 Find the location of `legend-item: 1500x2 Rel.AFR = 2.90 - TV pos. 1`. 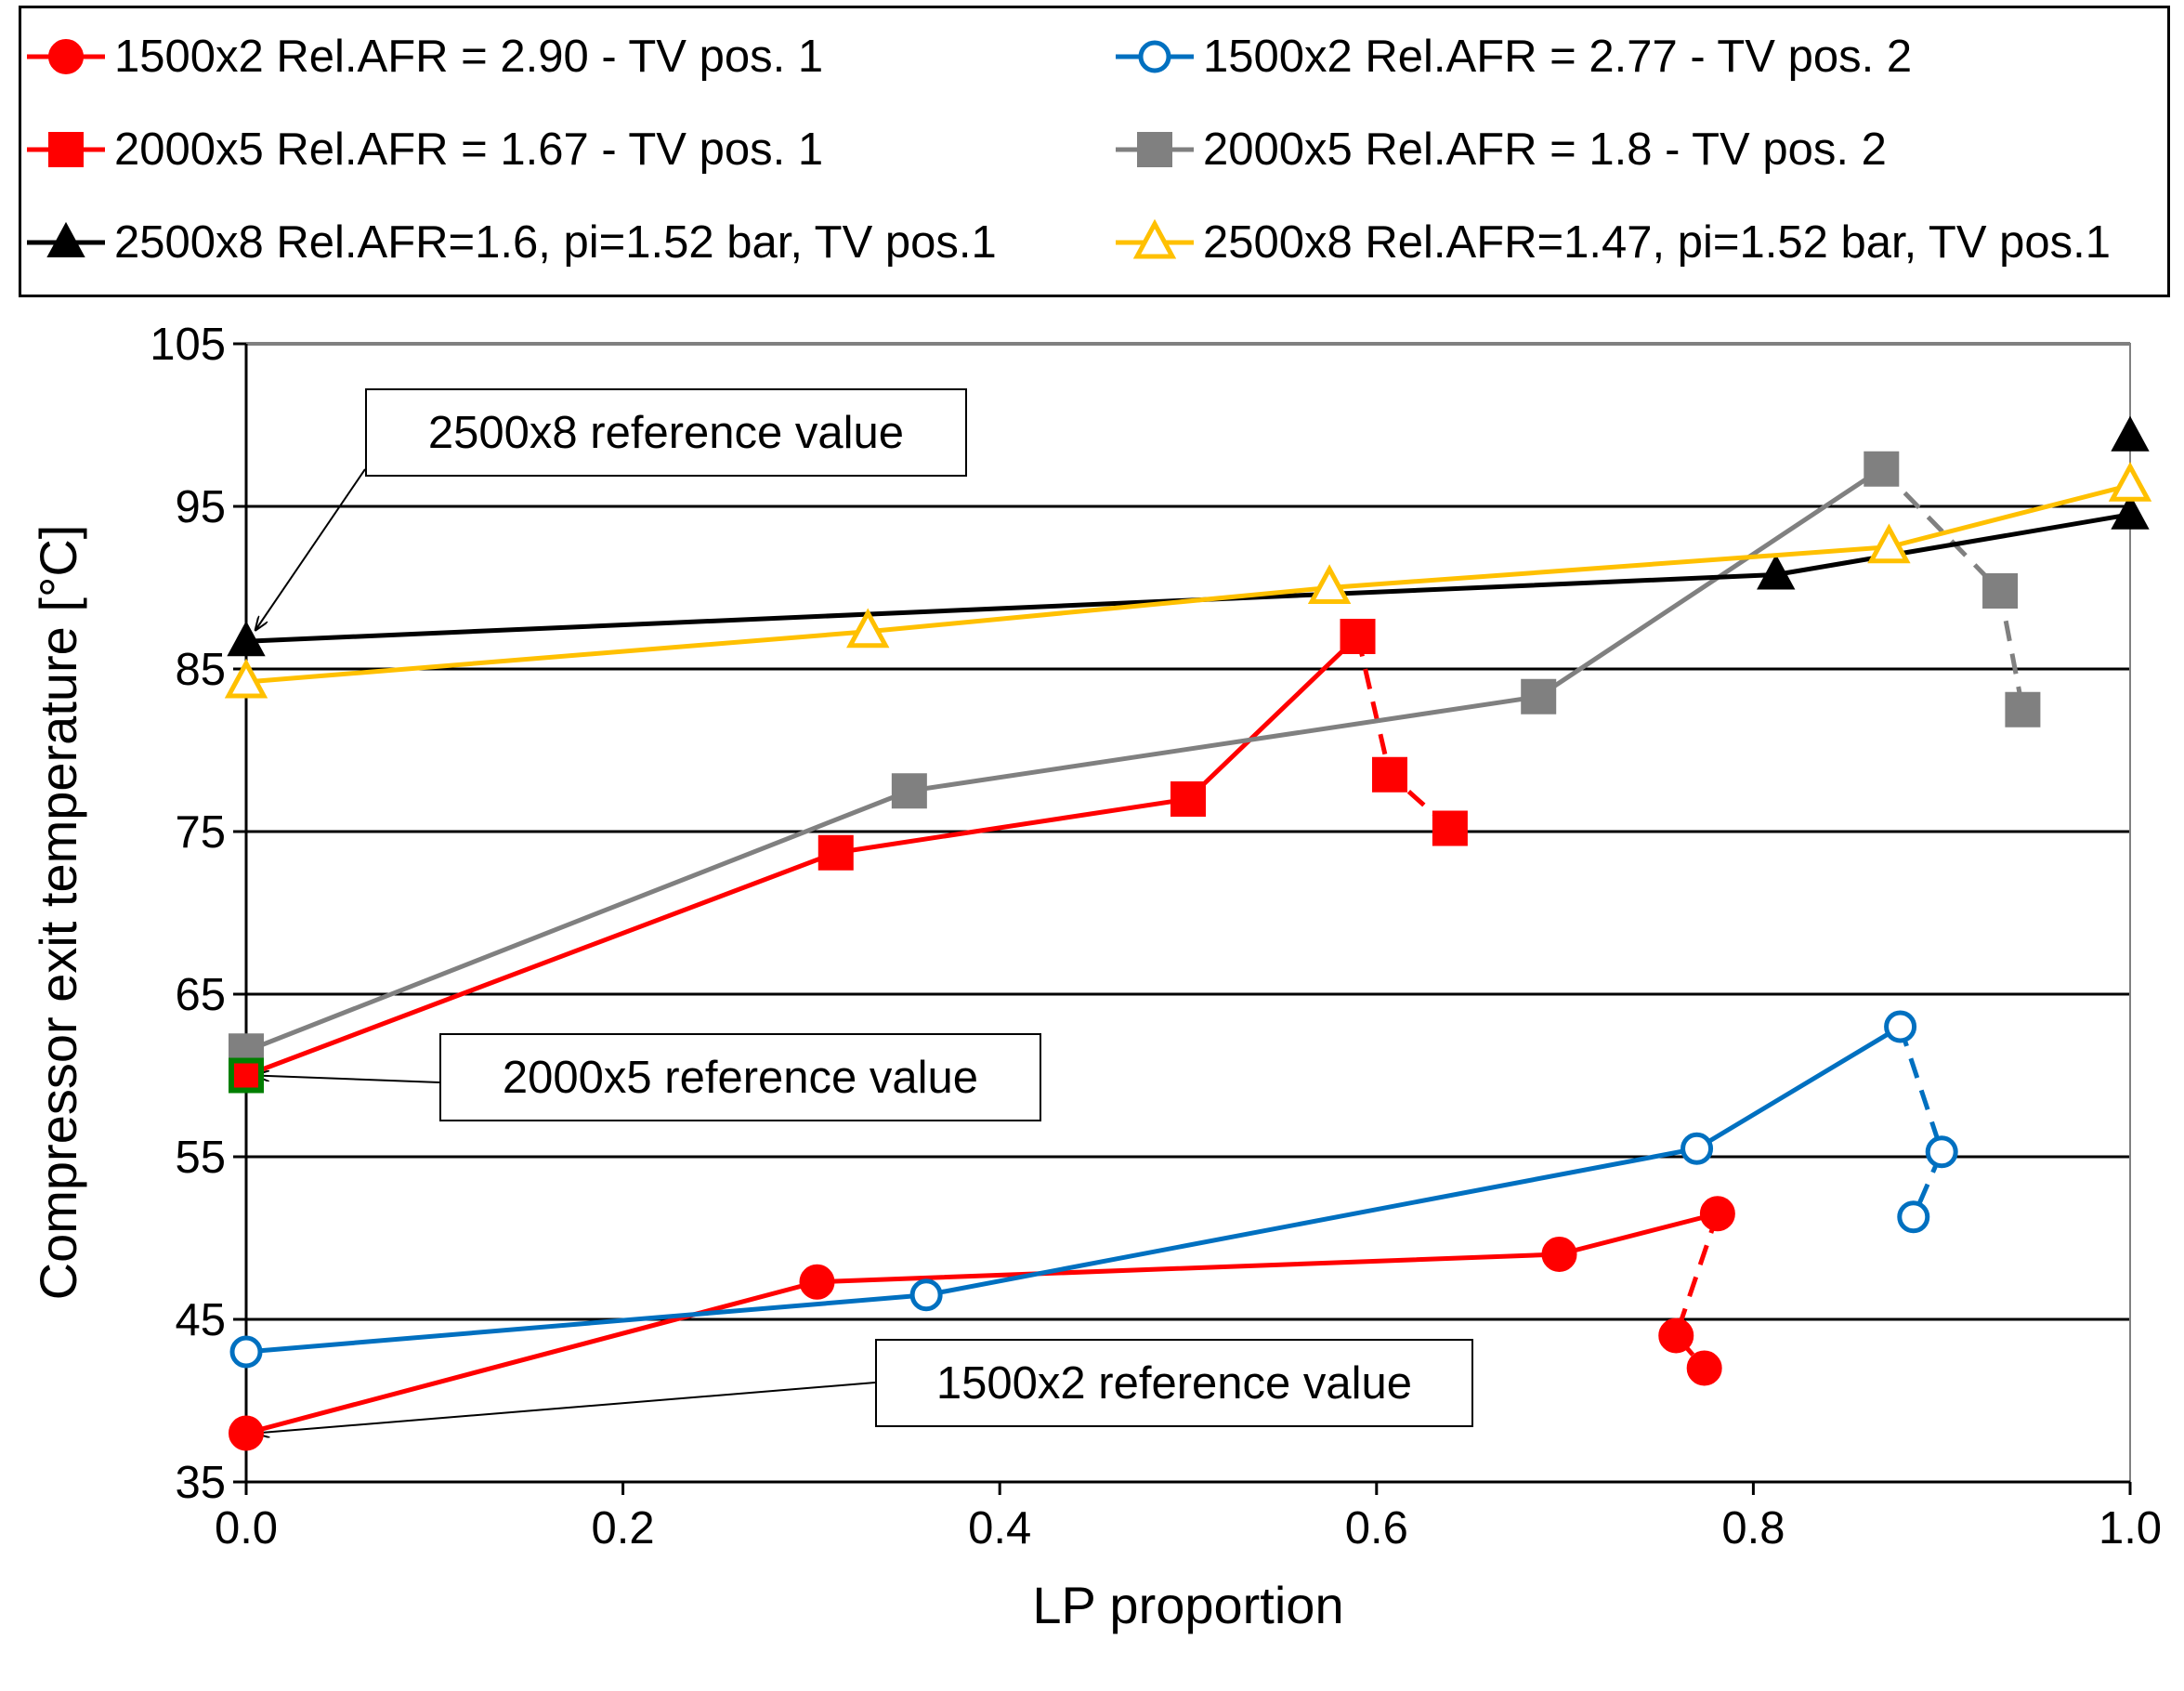

legend-item: 1500x2 Rel.AFR = 2.90 - TV pos. 1 is located at coordinates (423, 57).